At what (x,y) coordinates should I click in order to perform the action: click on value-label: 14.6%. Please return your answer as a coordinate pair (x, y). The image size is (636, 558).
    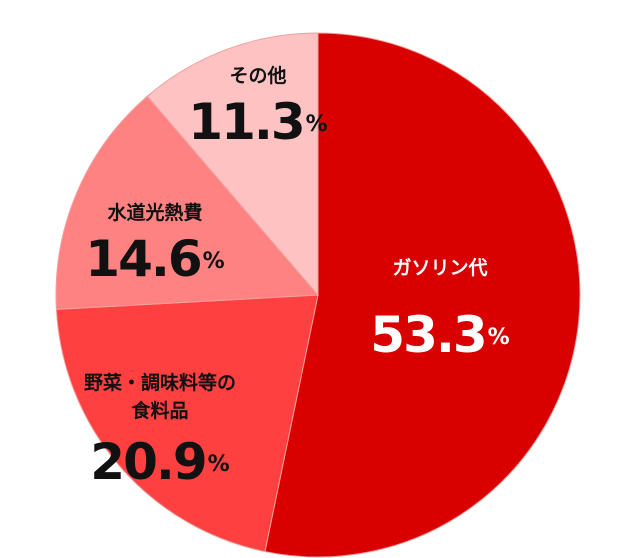
    Looking at the image, I should click on (154, 259).